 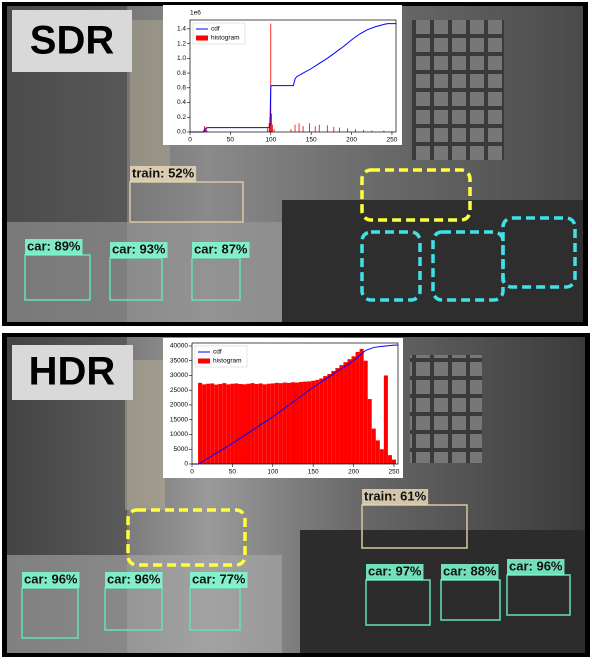 I want to click on x-tick-label: 100, so click(x=270, y=140).